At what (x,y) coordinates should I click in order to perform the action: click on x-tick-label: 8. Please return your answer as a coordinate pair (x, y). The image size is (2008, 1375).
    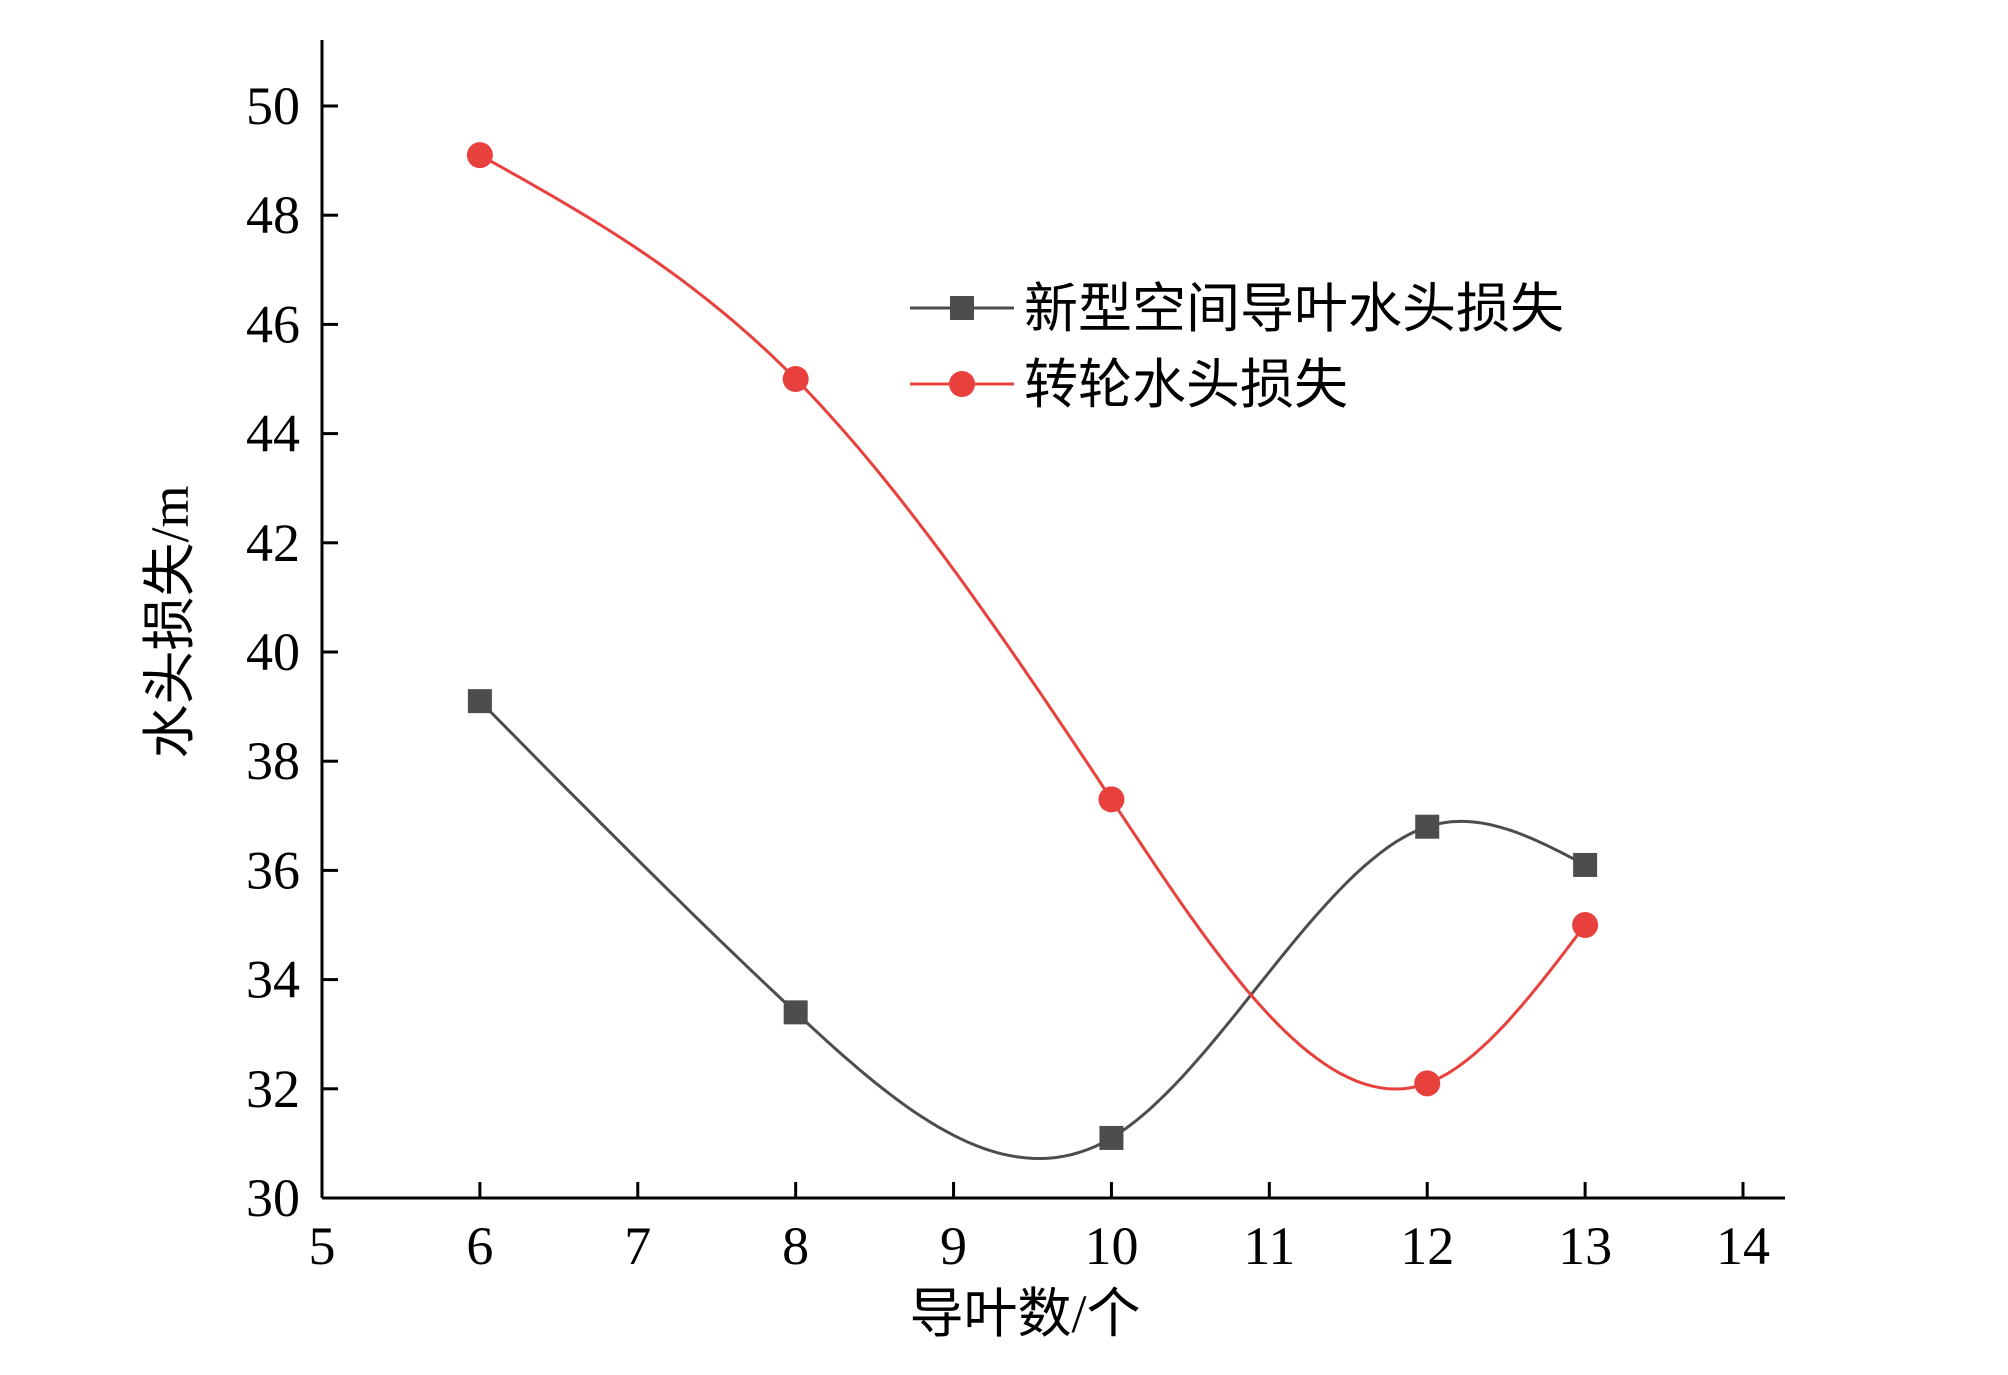
    Looking at the image, I should click on (795, 1246).